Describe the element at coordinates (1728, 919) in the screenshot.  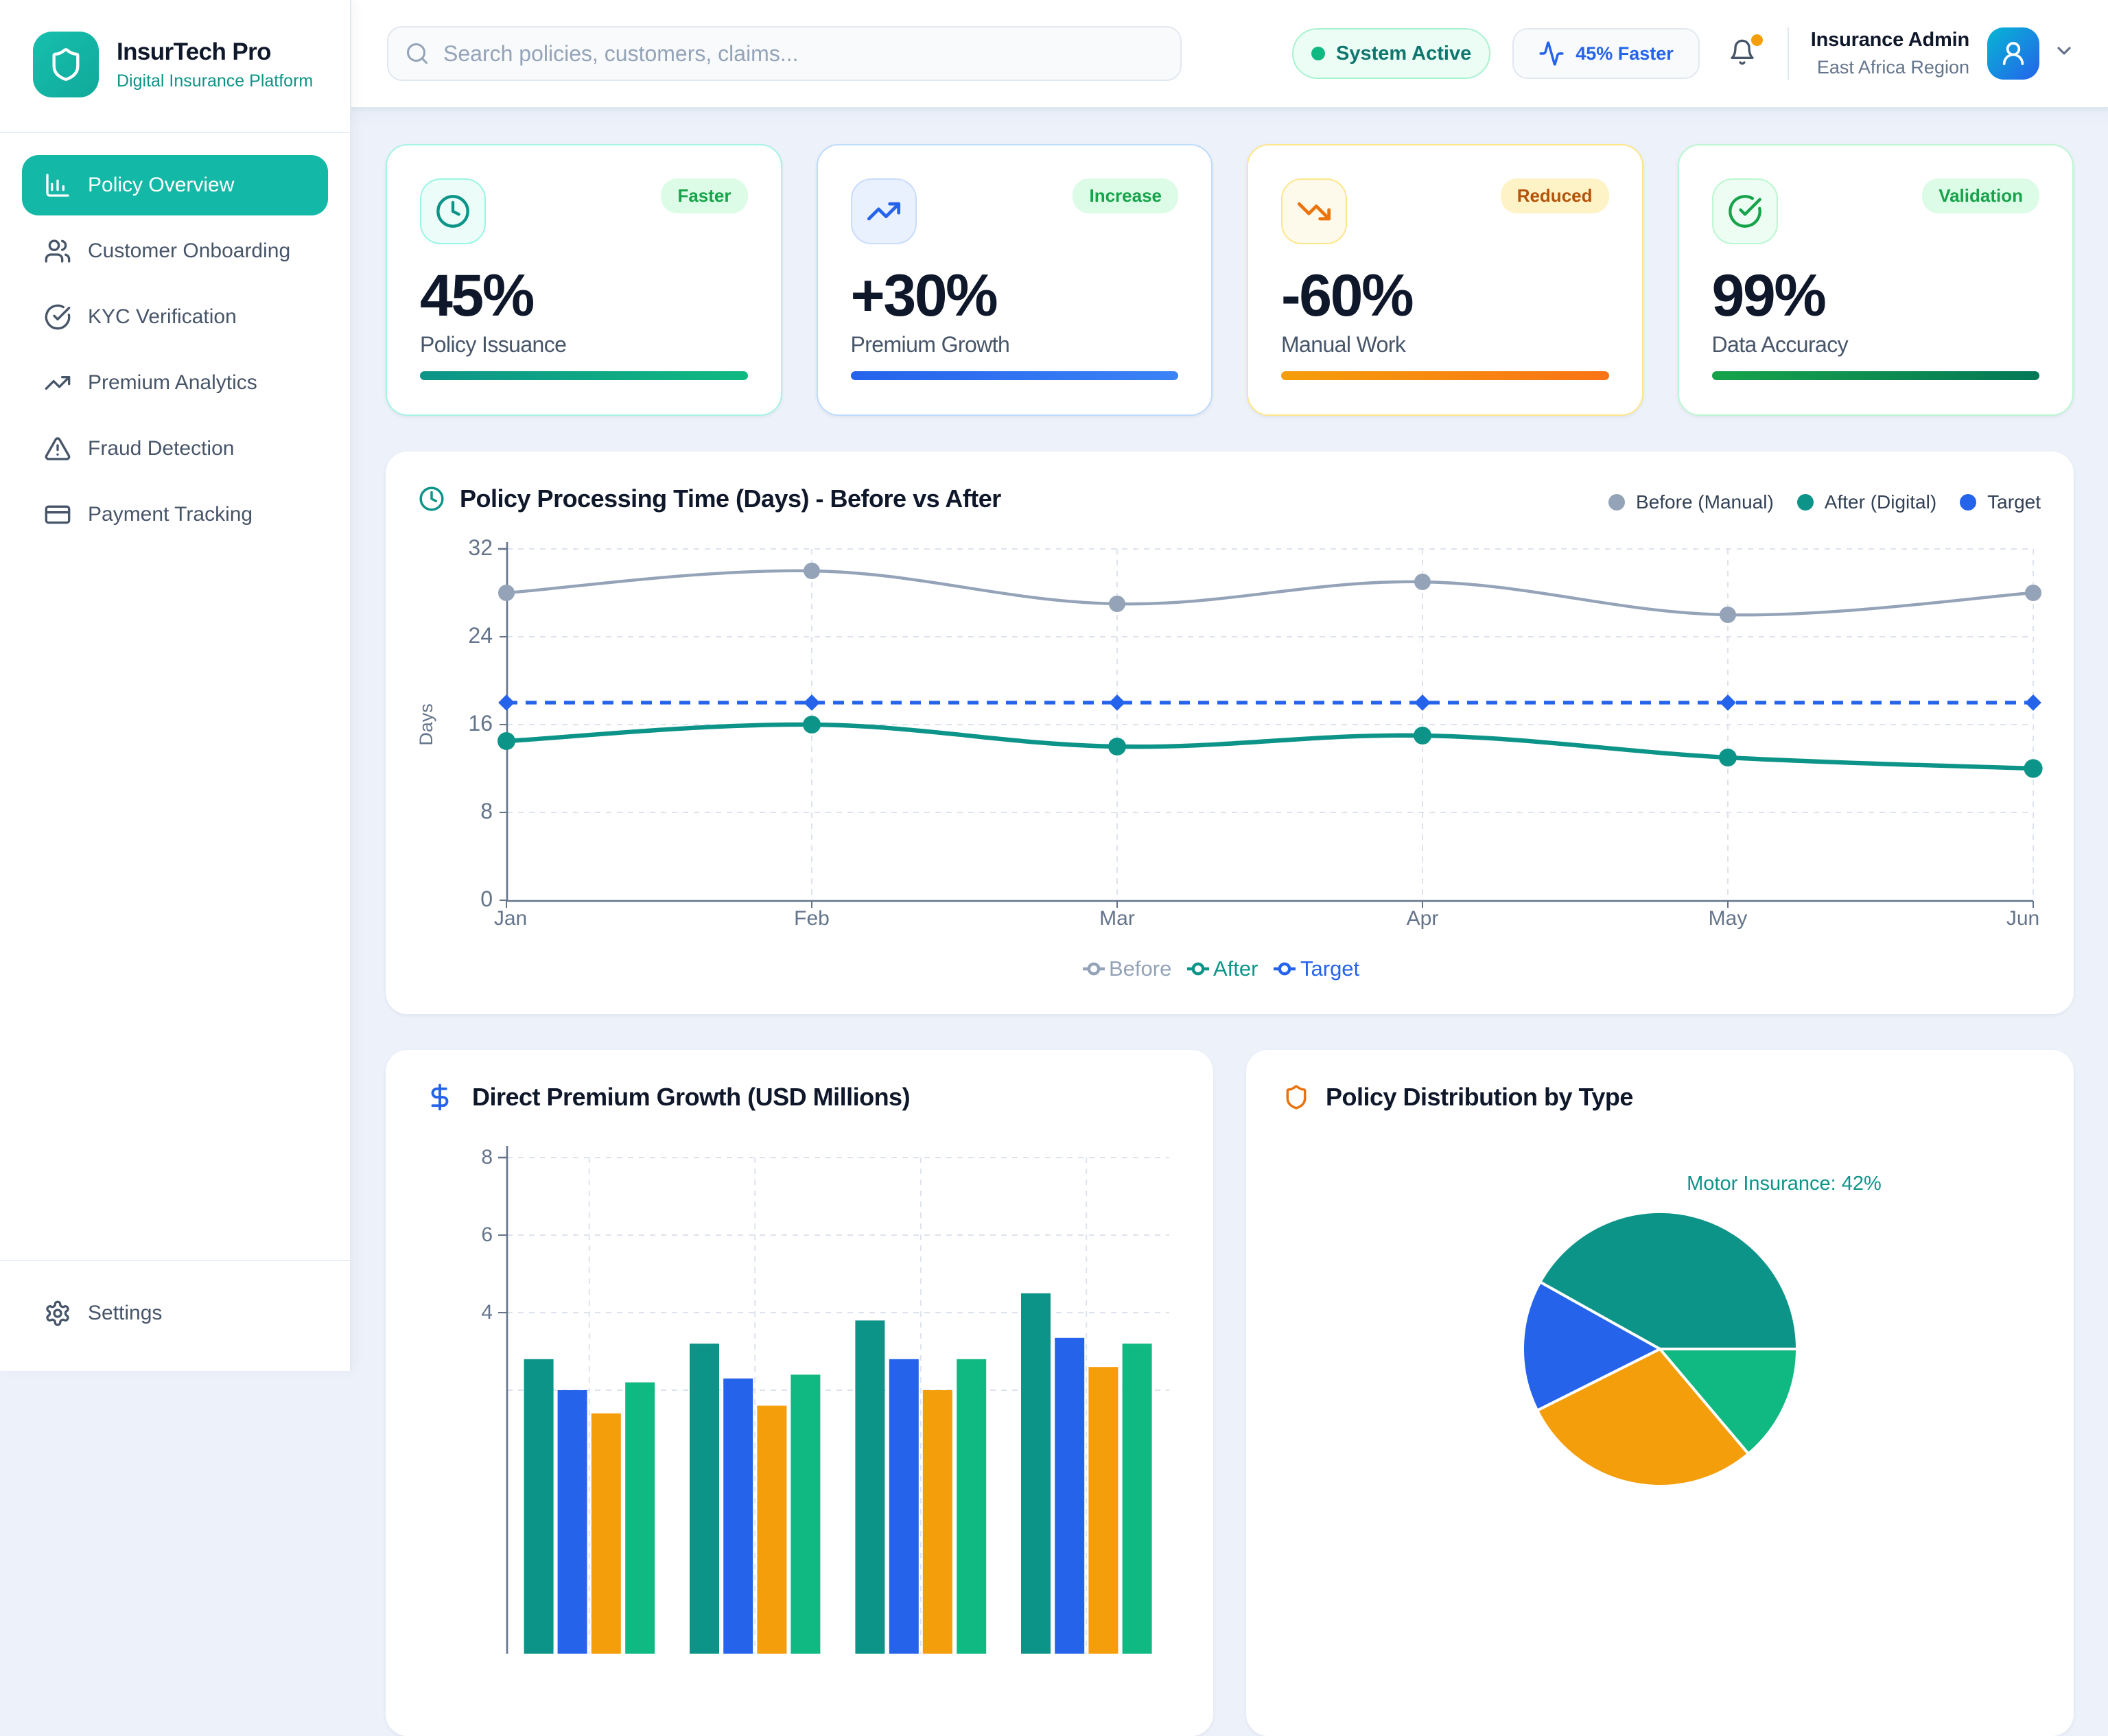
I see `svg-text: May` at that location.